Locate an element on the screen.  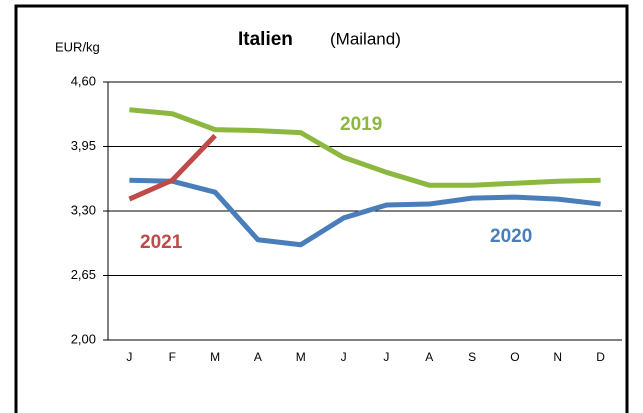
series-label: 2019 is located at coordinates (361, 124).